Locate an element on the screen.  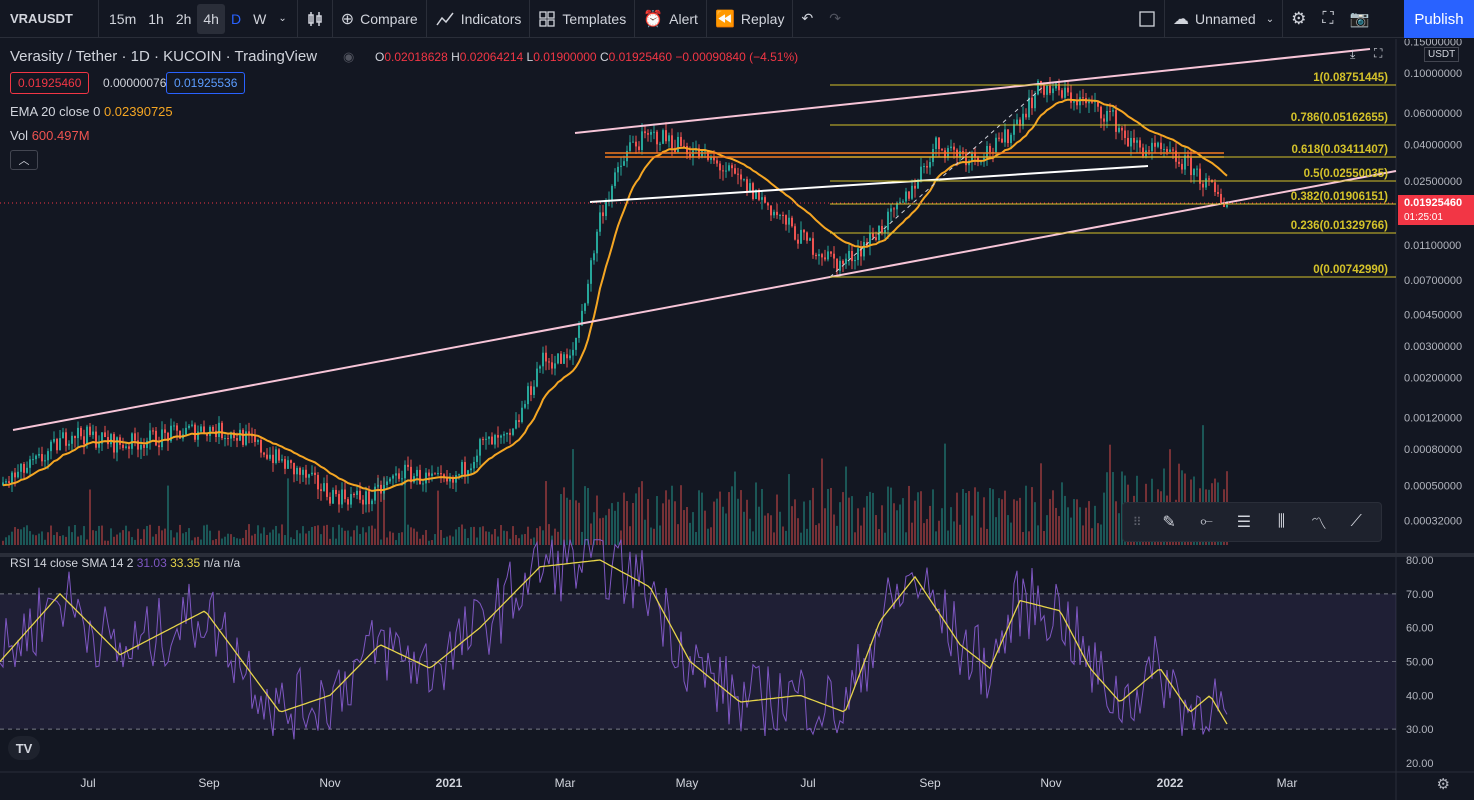
scroll-down-icon: ⤓ is located at coordinates (1353, 54).